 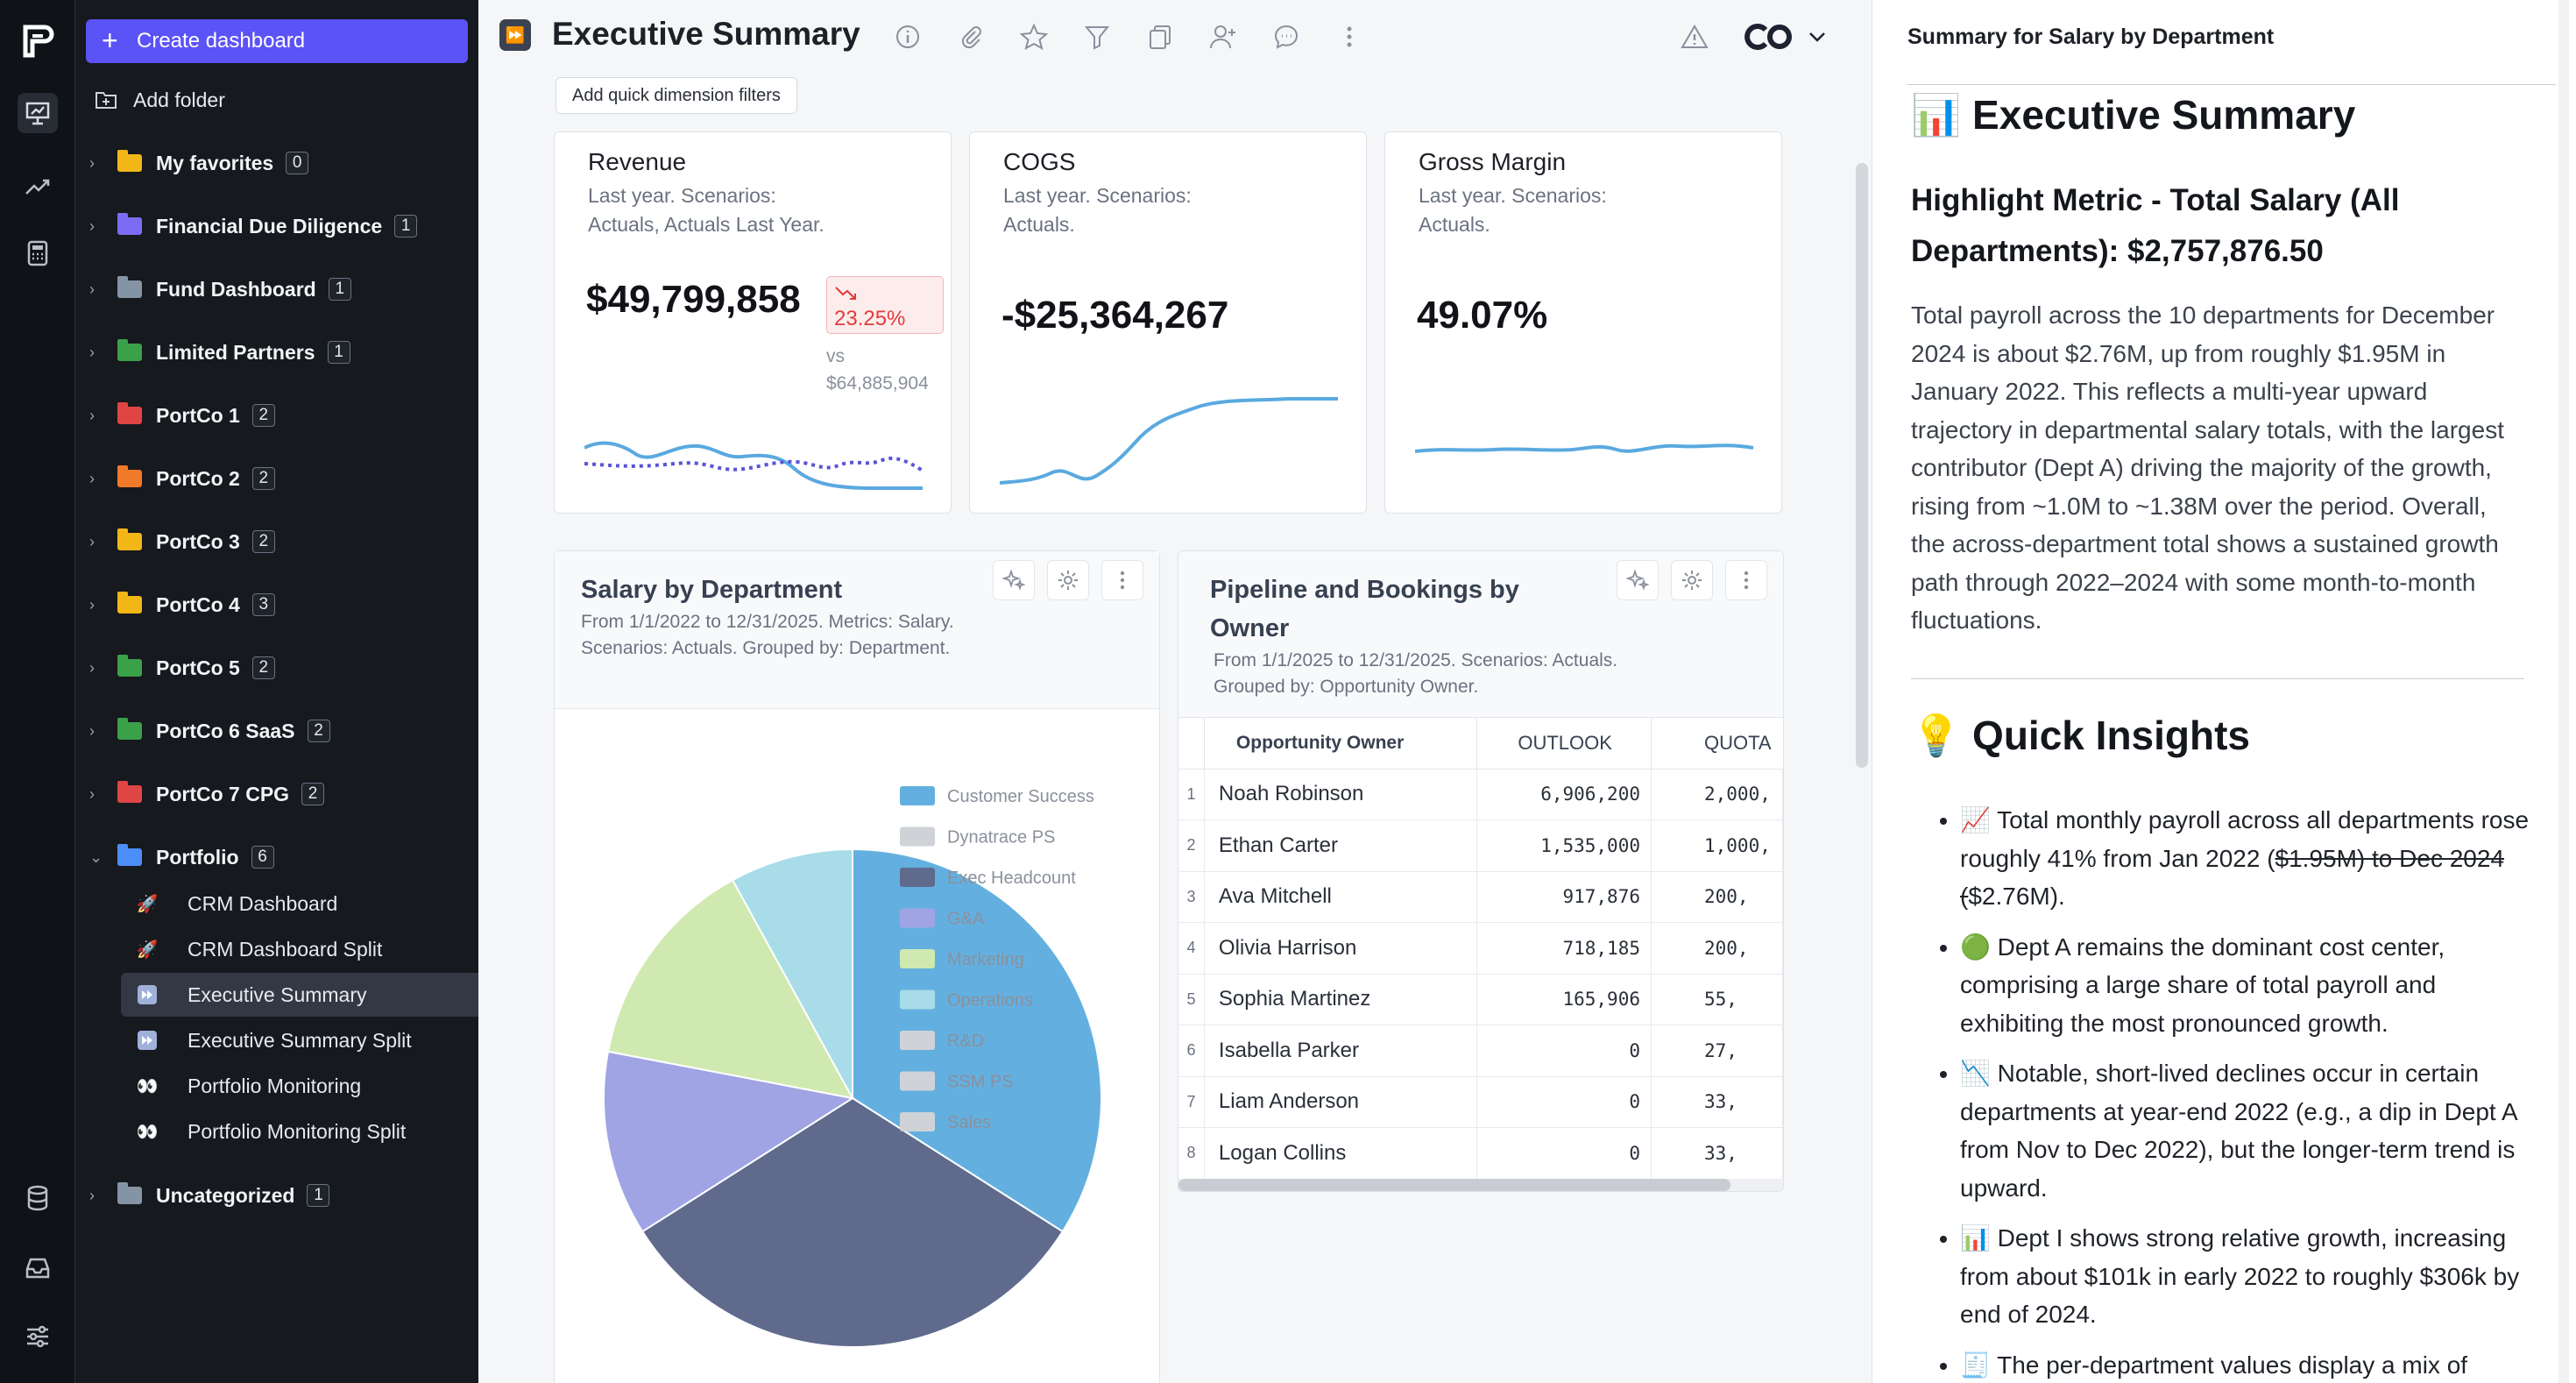 What do you see at coordinates (1160, 37) in the screenshot?
I see `duplicate-icon` at bounding box center [1160, 37].